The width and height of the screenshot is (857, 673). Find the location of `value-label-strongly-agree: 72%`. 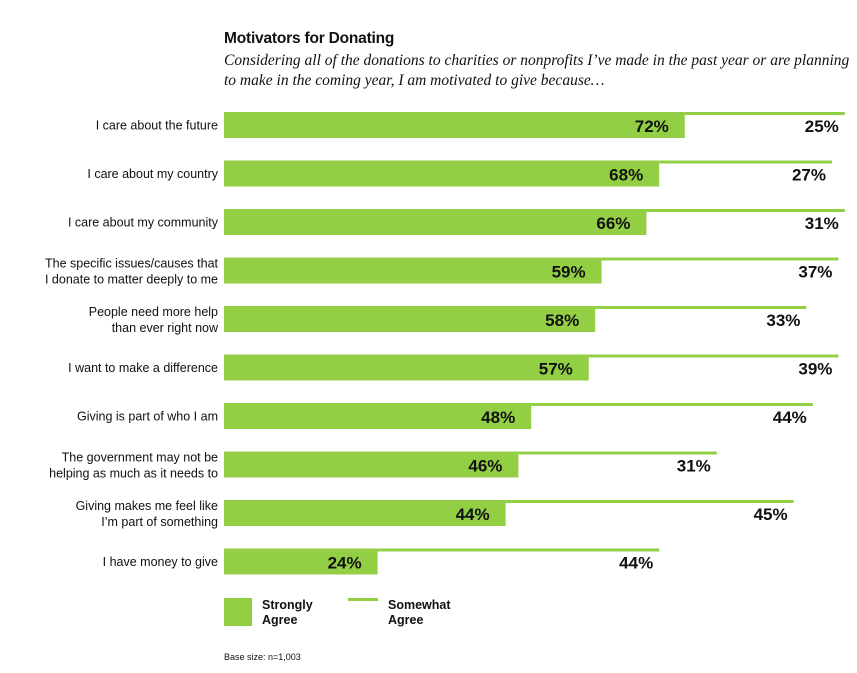

value-label-strongly-agree: 72% is located at coordinates (652, 126).